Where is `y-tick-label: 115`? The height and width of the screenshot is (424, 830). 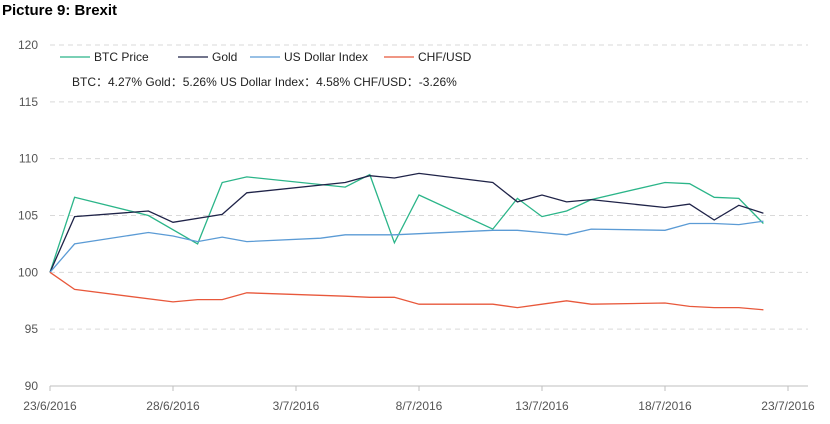
y-tick-label: 115 is located at coordinates (28, 102).